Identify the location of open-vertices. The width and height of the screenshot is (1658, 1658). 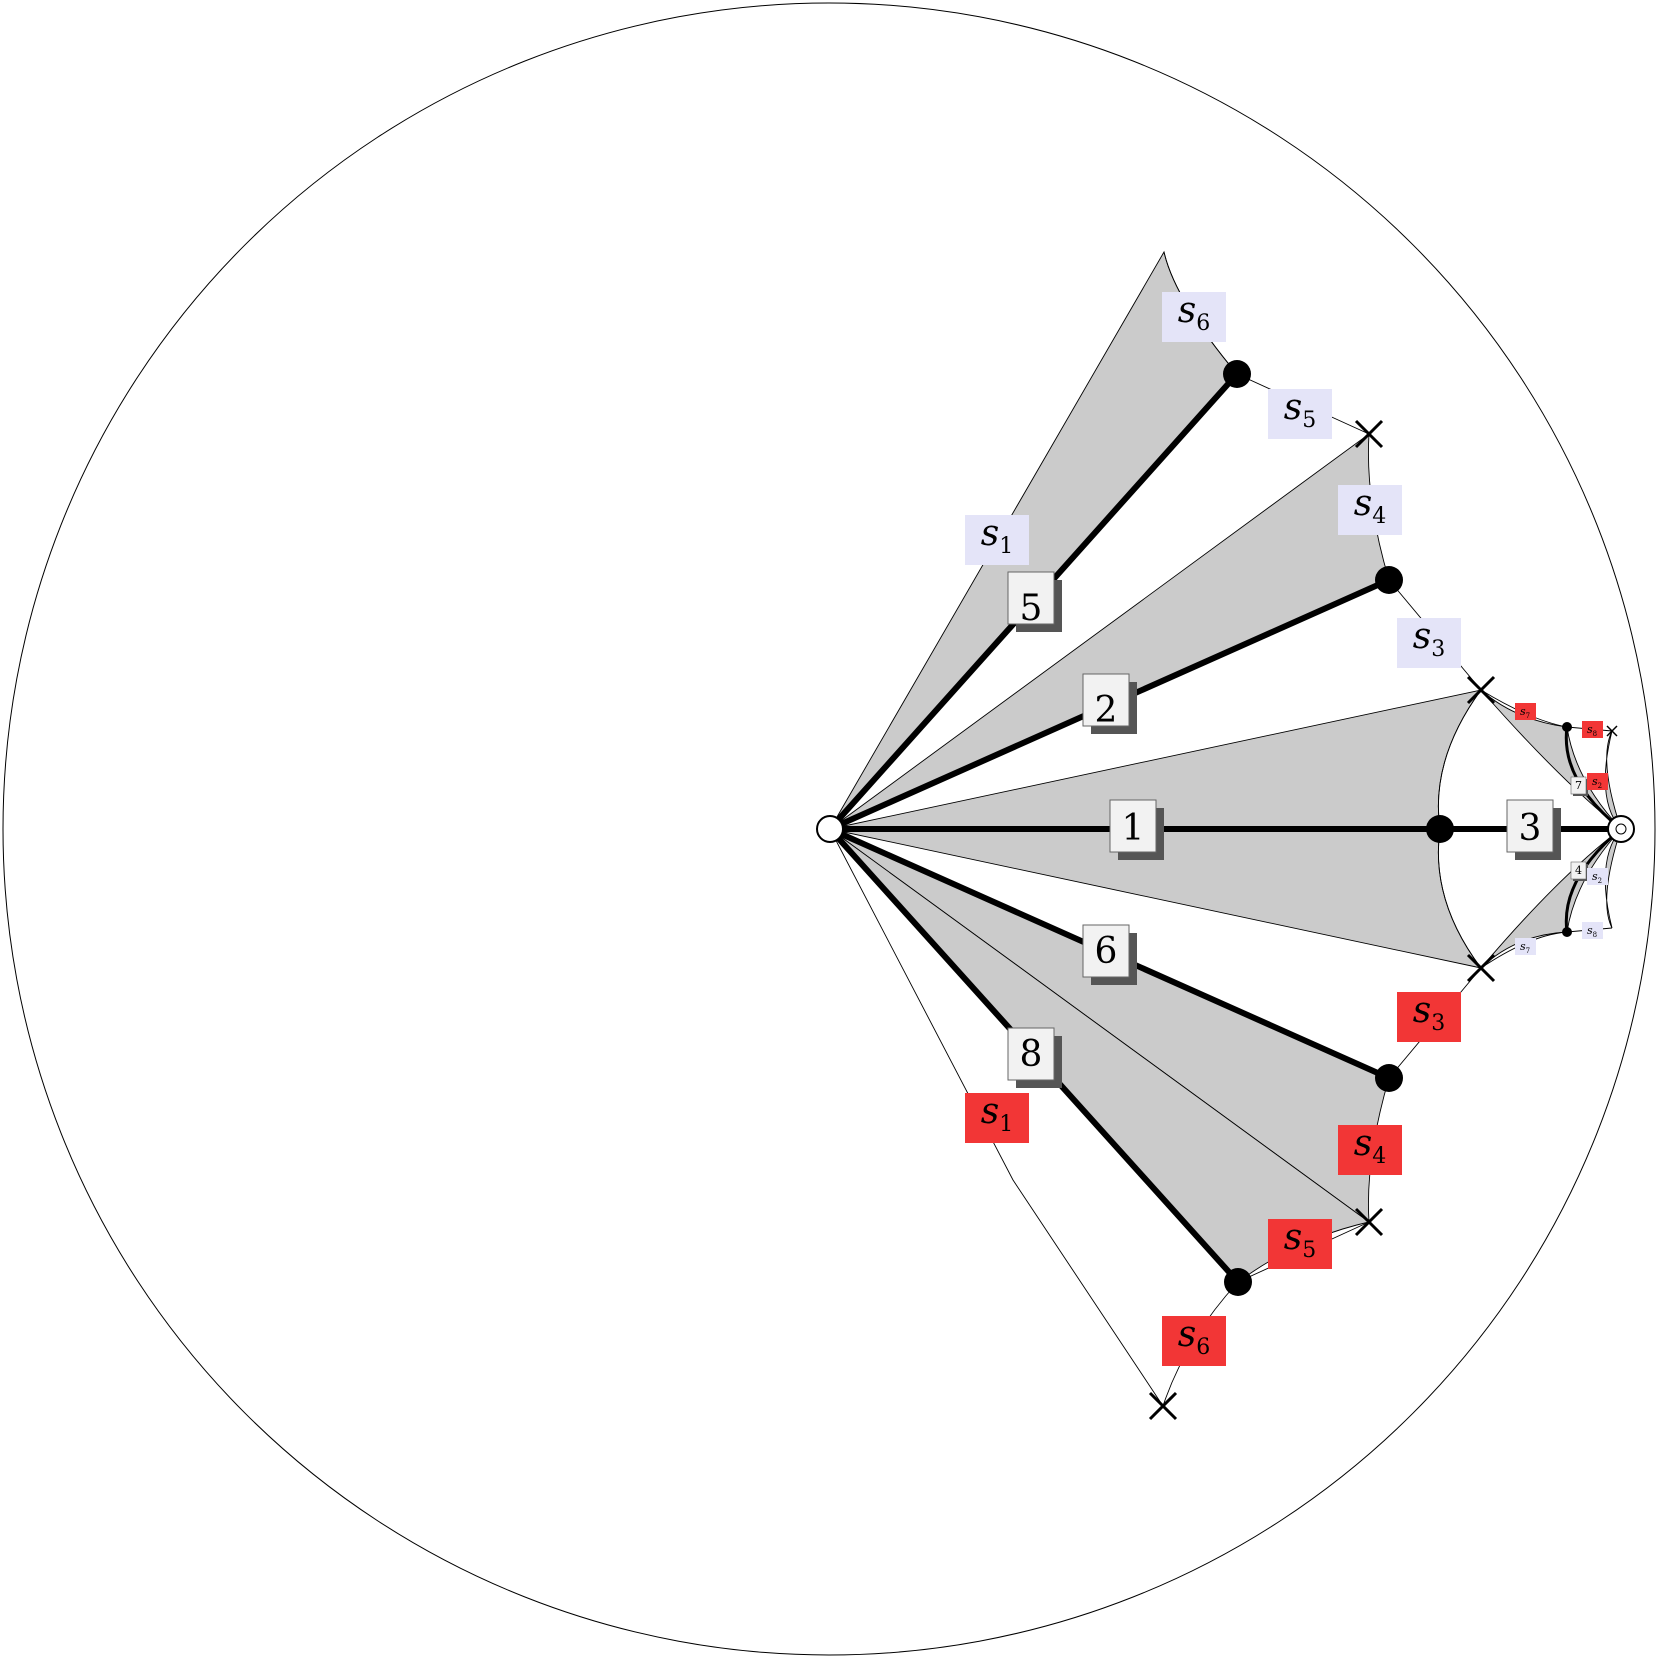
(1225, 829).